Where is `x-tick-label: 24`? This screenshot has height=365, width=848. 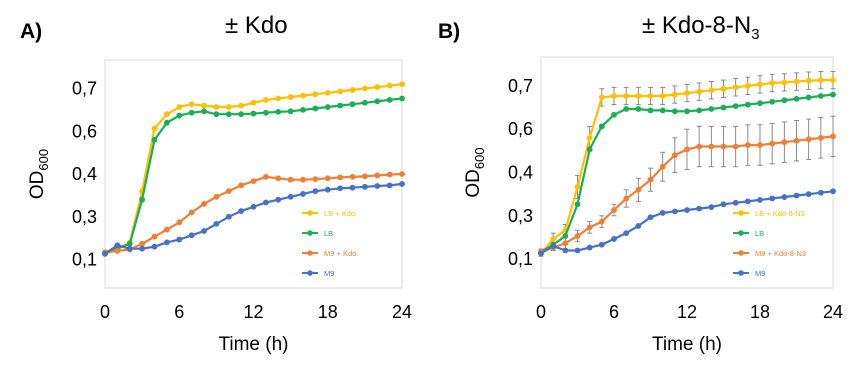
x-tick-label: 24 is located at coordinates (402, 312).